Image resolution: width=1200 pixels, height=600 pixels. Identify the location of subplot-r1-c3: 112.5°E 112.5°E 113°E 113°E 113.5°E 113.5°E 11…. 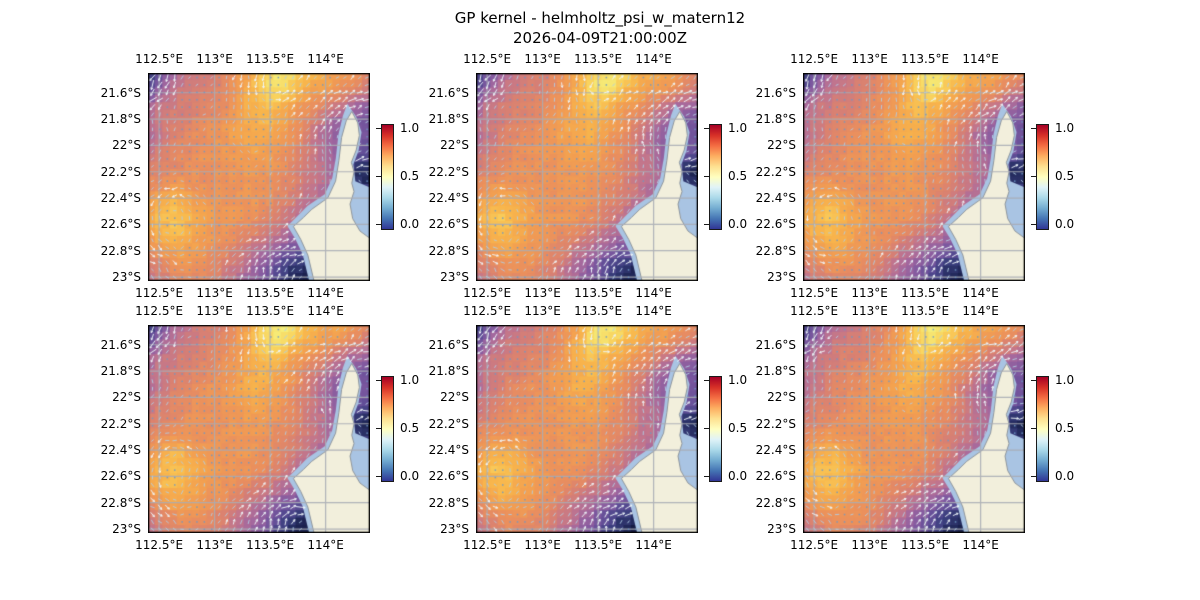
(916, 177).